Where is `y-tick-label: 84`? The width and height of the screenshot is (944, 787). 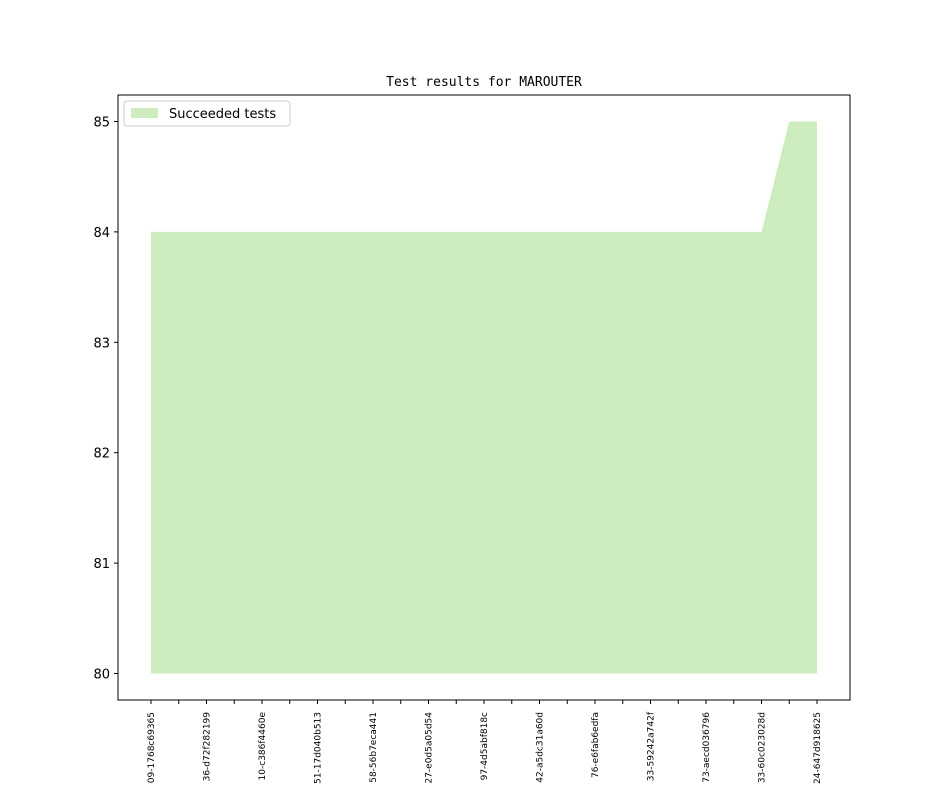
y-tick-label: 84 is located at coordinates (101, 233).